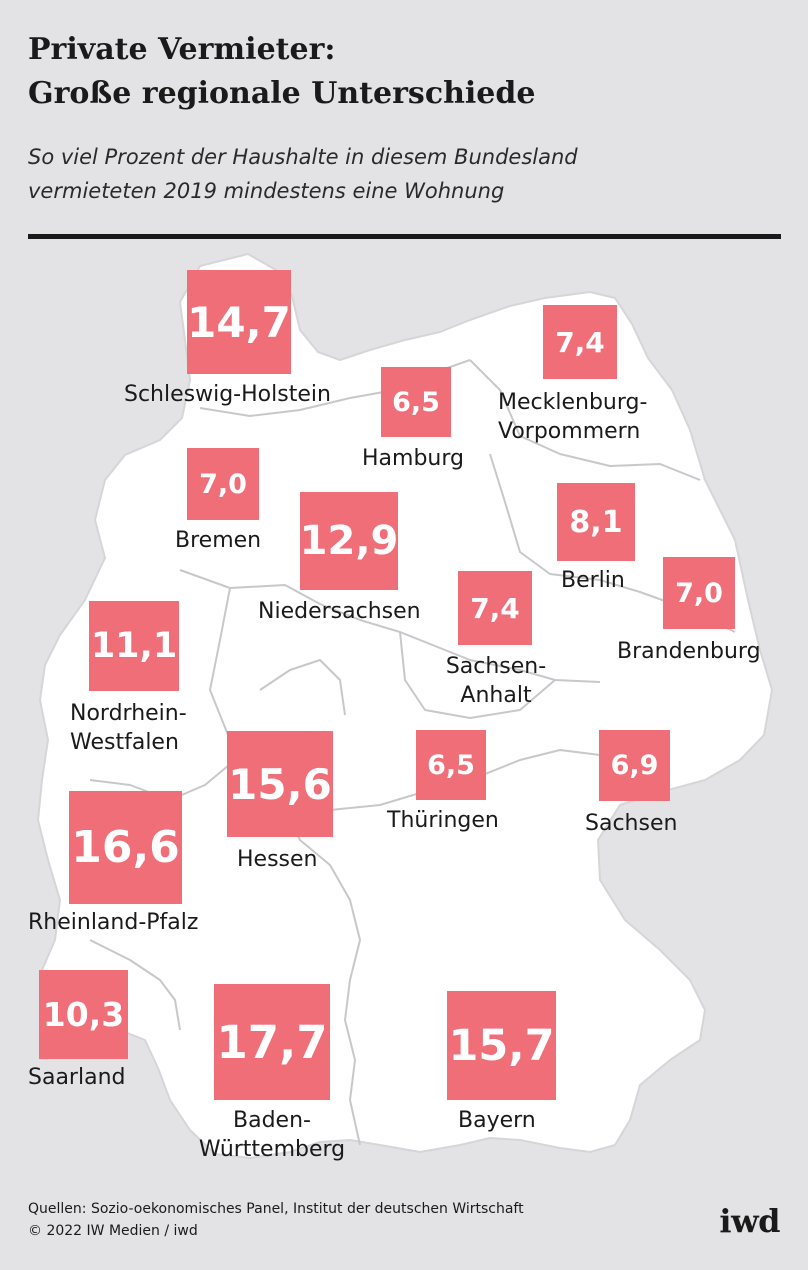 This screenshot has height=1270, width=808. What do you see at coordinates (266, 191) in the screenshot?
I see `subtitle-line-2: vermieteten 2019 mindestens eine Wohnung` at bounding box center [266, 191].